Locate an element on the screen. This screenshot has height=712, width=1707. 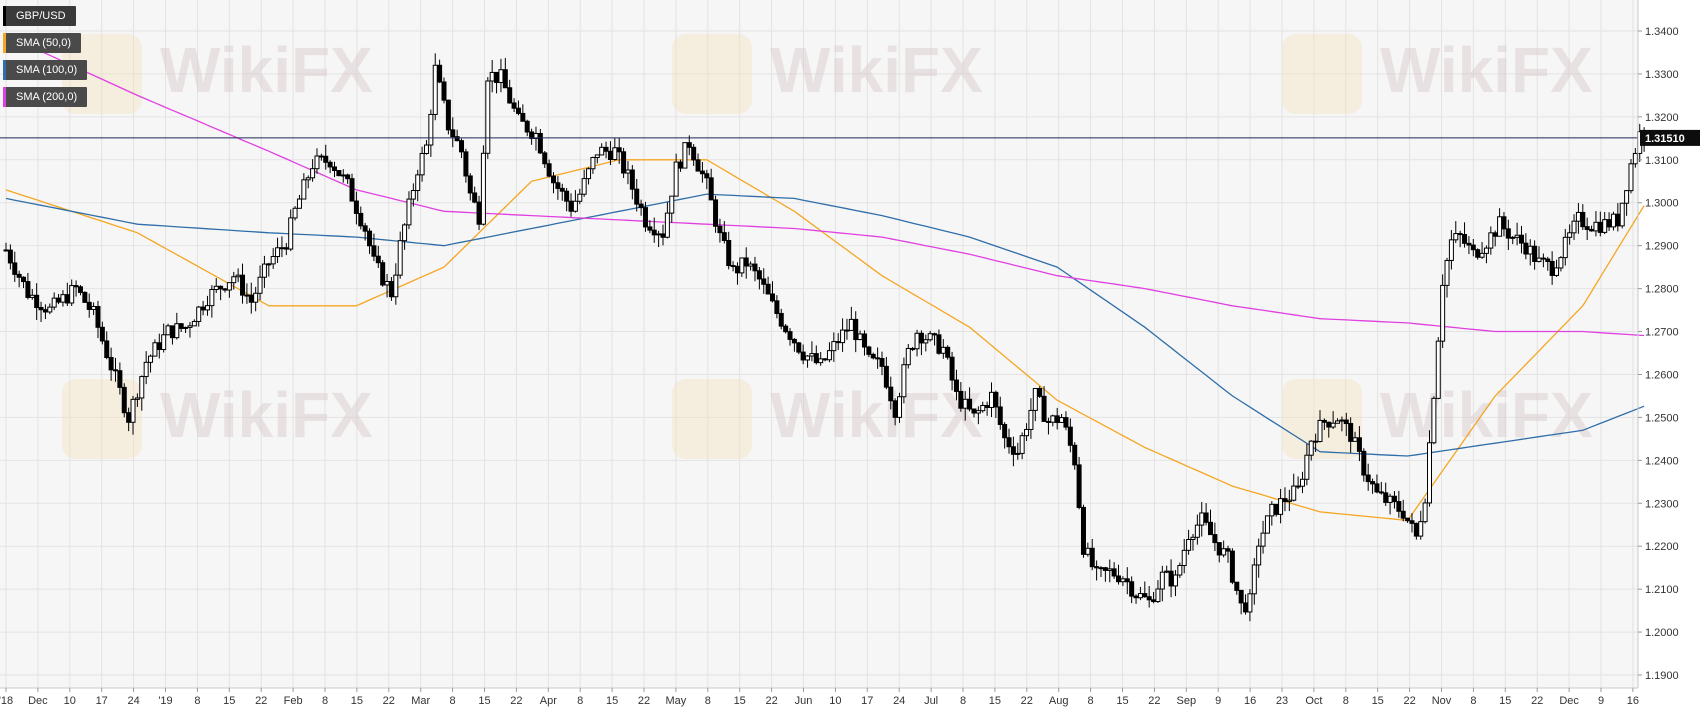
legend-item-sma-200: SMA (200,0) is located at coordinates (45, 97).